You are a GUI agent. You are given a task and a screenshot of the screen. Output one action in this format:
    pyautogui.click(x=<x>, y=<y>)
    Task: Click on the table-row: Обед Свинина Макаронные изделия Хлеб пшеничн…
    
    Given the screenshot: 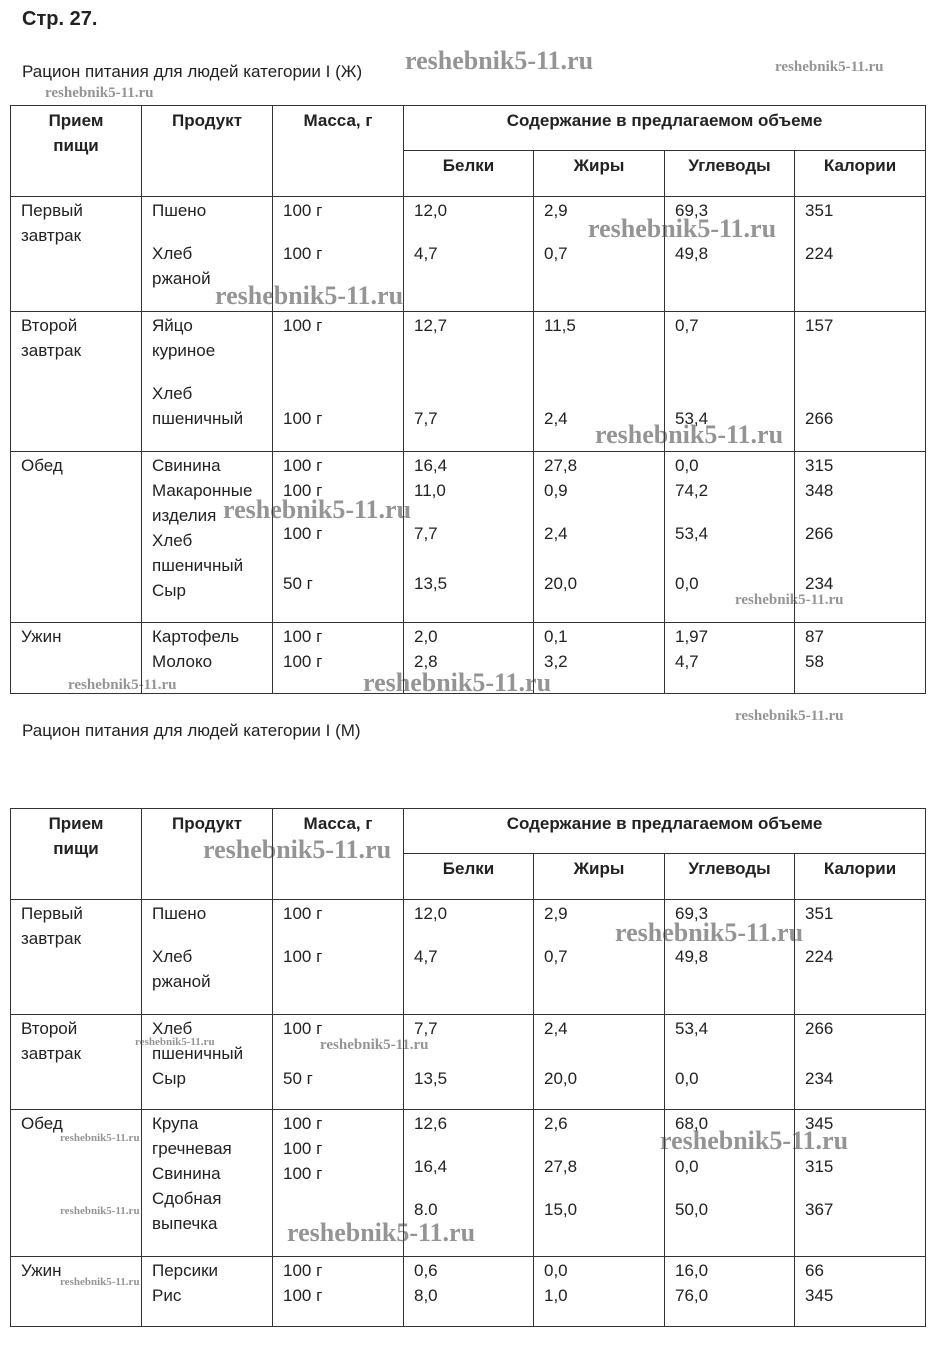 What is the action you would take?
    pyautogui.click(x=468, y=537)
    